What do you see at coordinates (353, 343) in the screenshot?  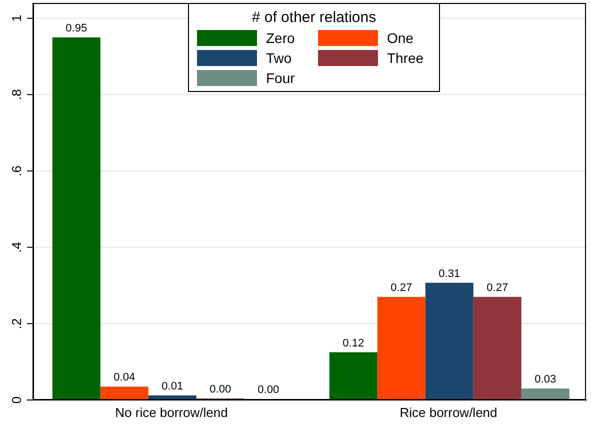 I see `data-label: 0.12` at bounding box center [353, 343].